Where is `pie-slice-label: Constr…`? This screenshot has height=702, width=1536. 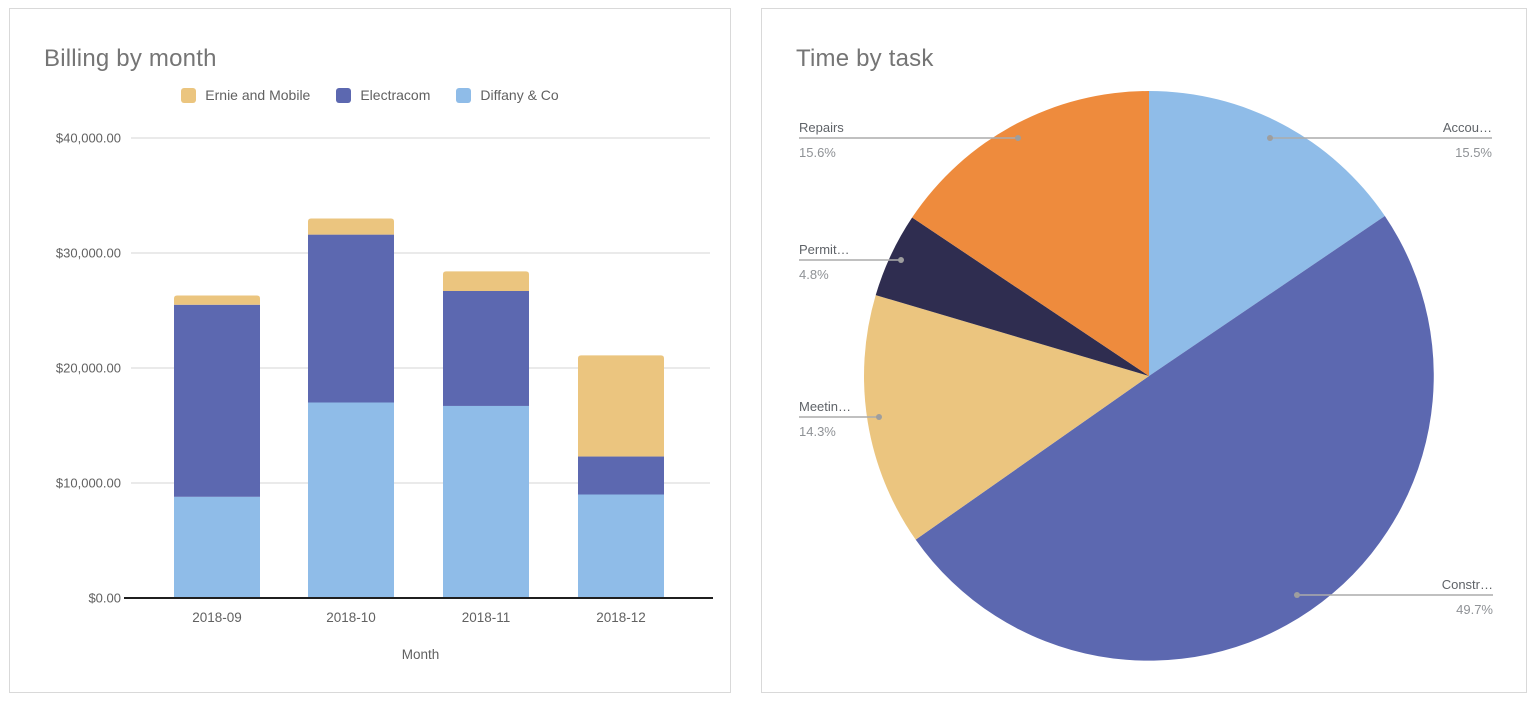
pie-slice-label: Constr… is located at coordinates (1467, 584).